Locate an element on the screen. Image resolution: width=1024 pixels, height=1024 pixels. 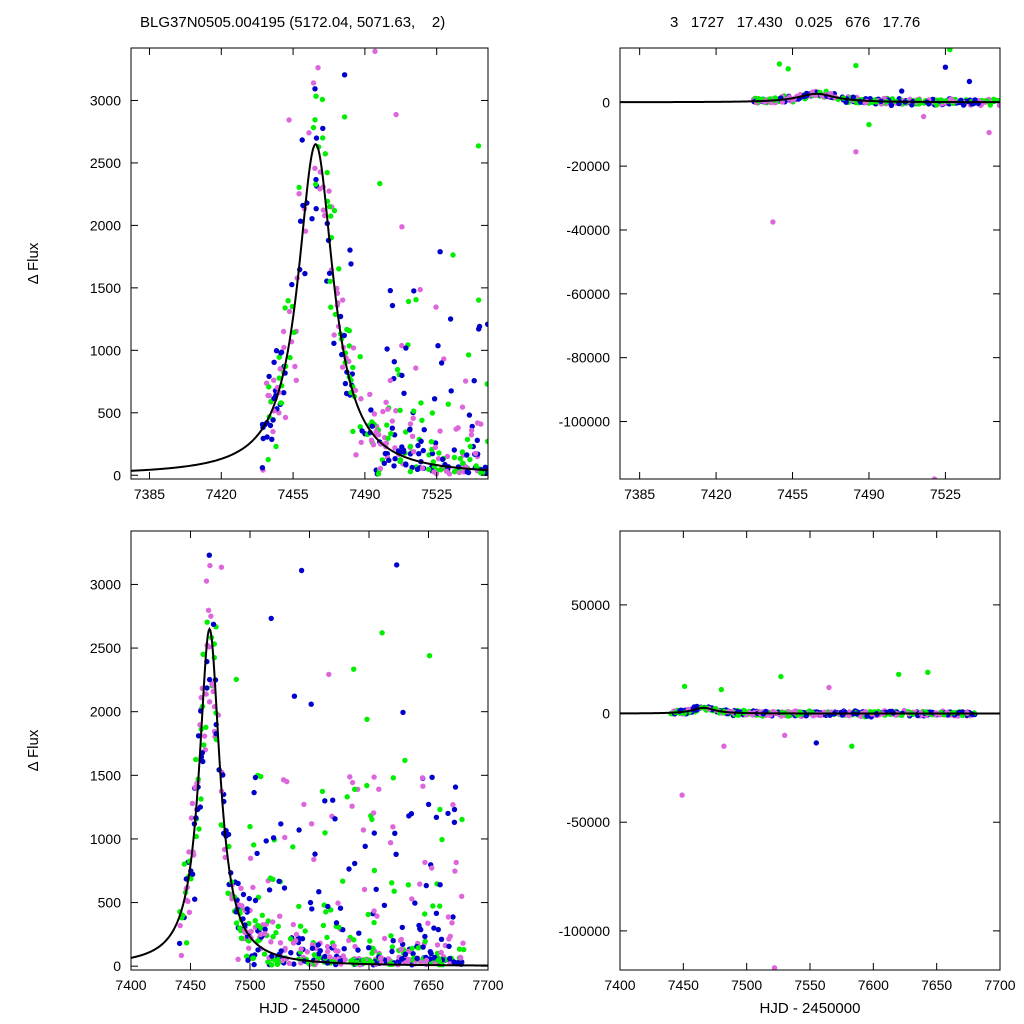
x-tick-label: 7600 is located at coordinates (873, 985).